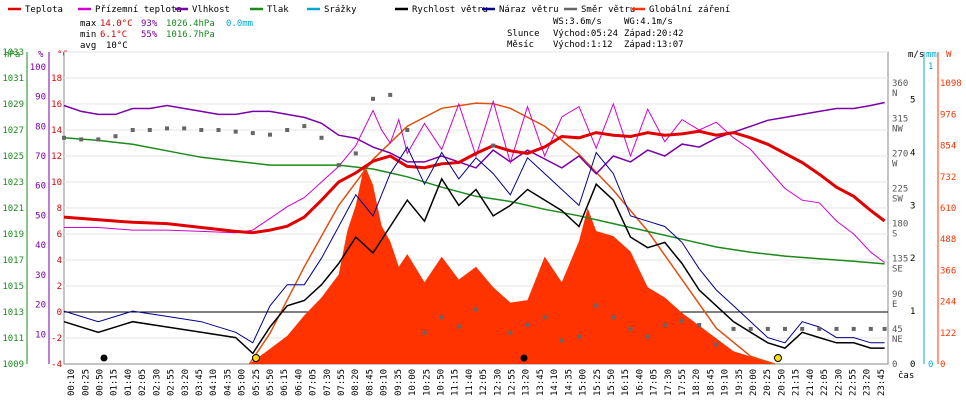  Describe the element at coordinates (13, 365) in the screenshot. I see `hpa-tick-12: 1009` at that location.